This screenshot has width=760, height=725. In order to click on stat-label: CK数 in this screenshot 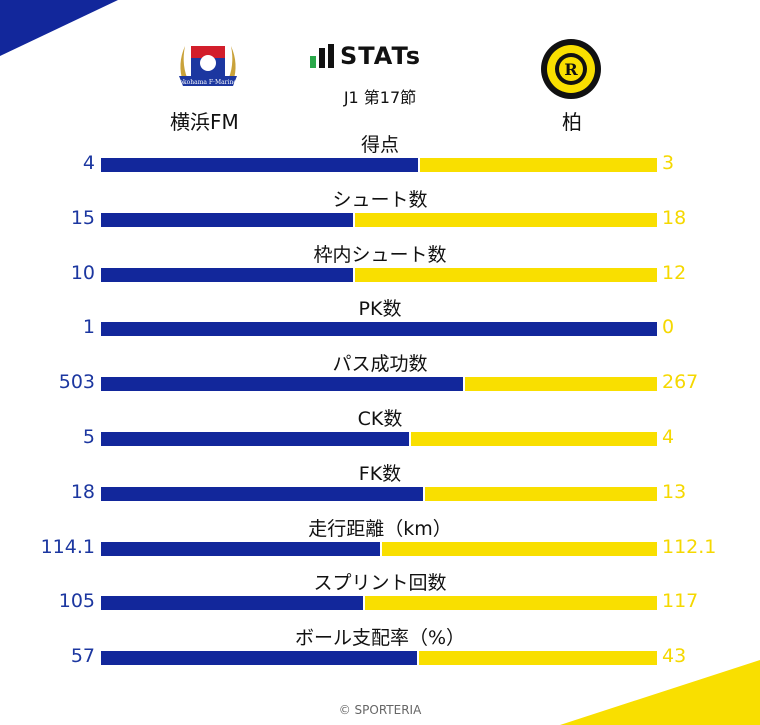, I will do `click(380, 419)`.